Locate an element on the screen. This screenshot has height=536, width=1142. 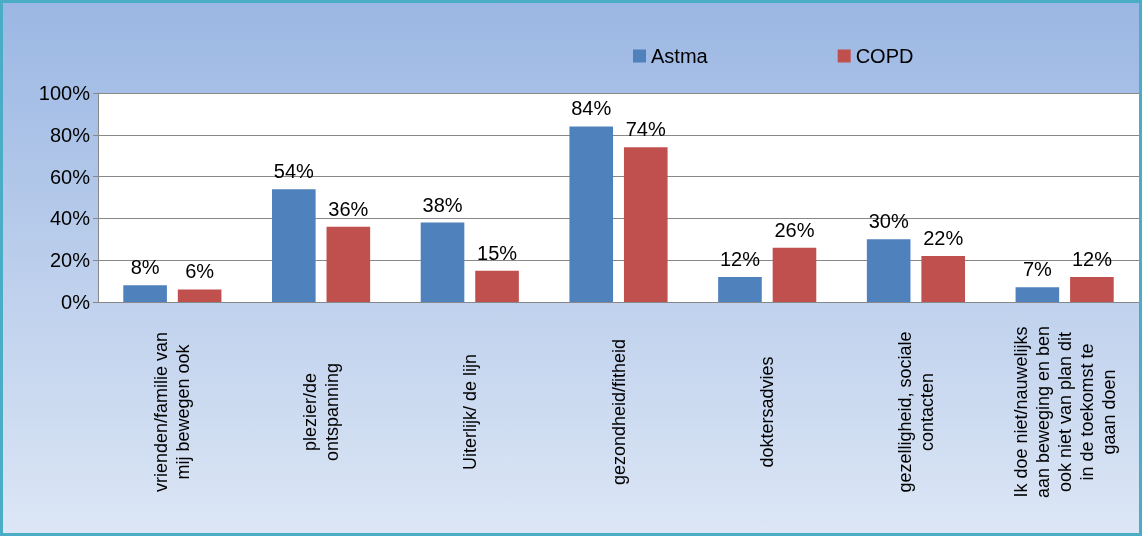
y-tick-label: 80% is located at coordinates (70, 134).